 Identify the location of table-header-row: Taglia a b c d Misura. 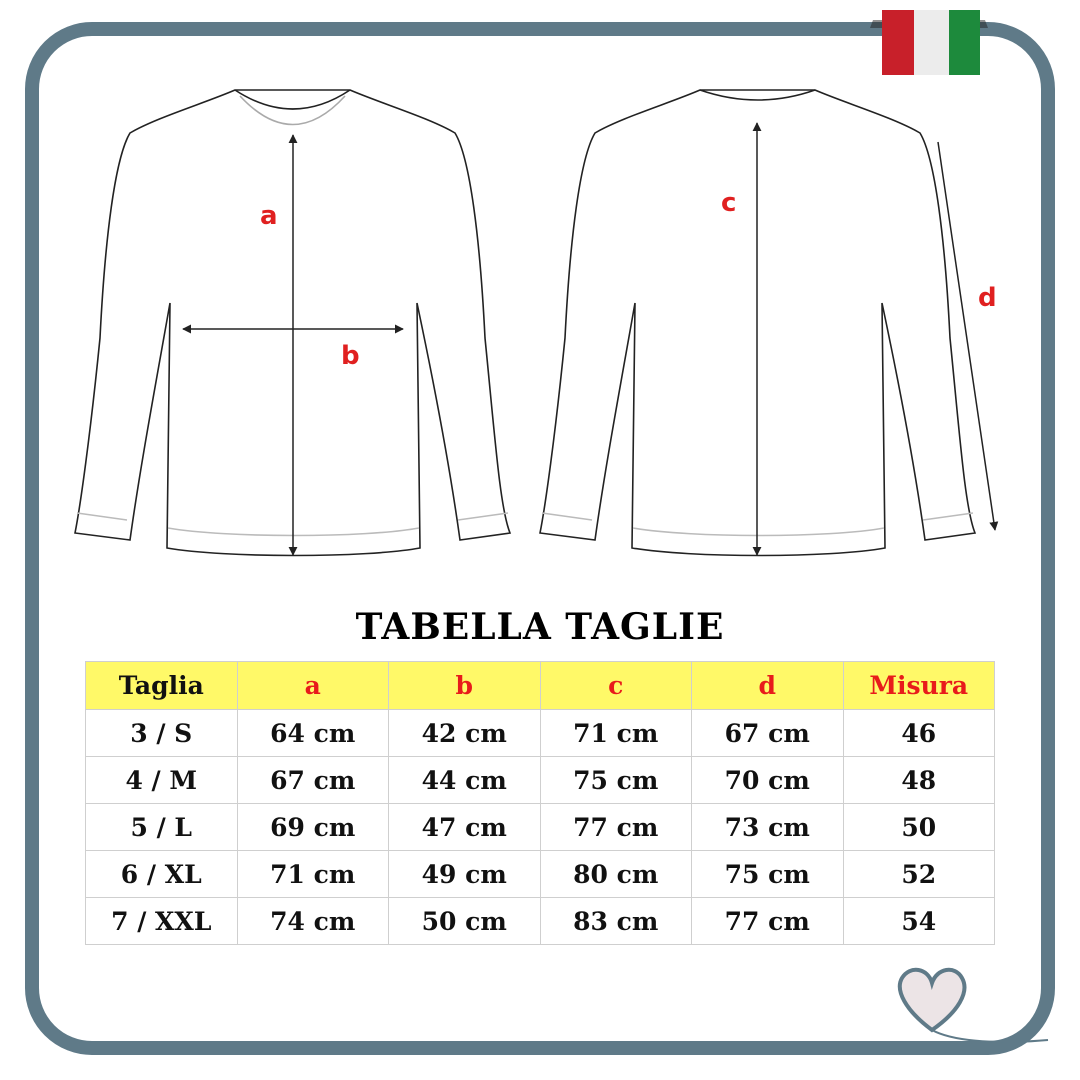
(540, 685).